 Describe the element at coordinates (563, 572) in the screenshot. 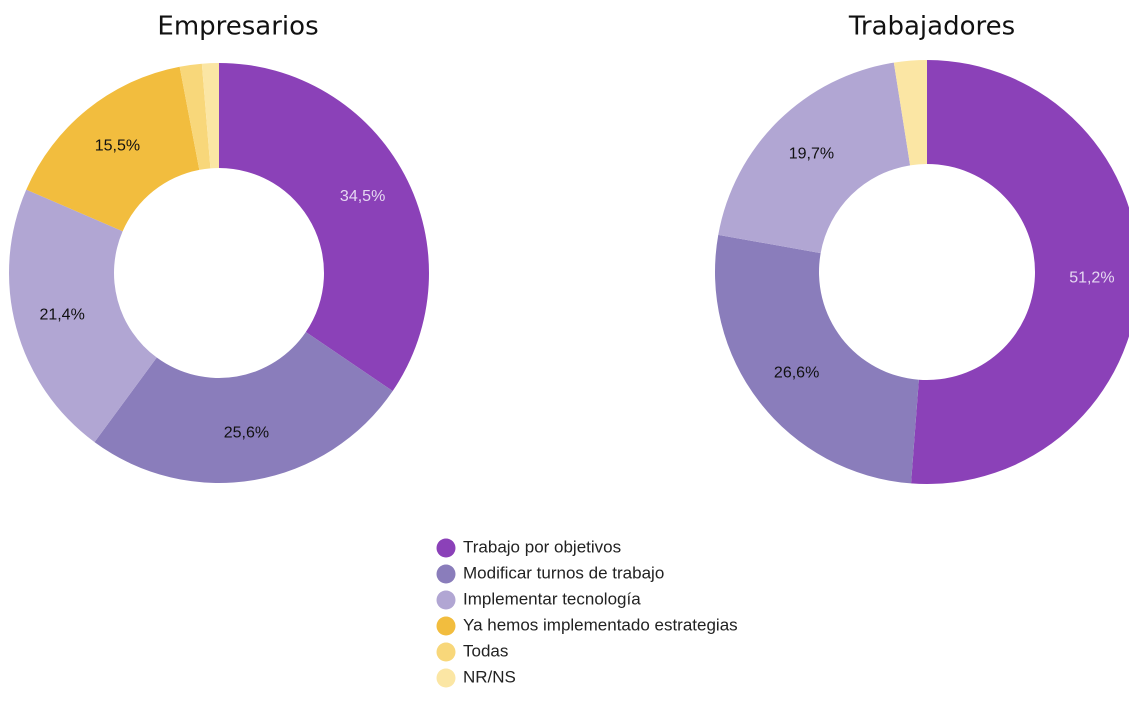

I see `legend-label: Modificar turnos de trabajo` at that location.